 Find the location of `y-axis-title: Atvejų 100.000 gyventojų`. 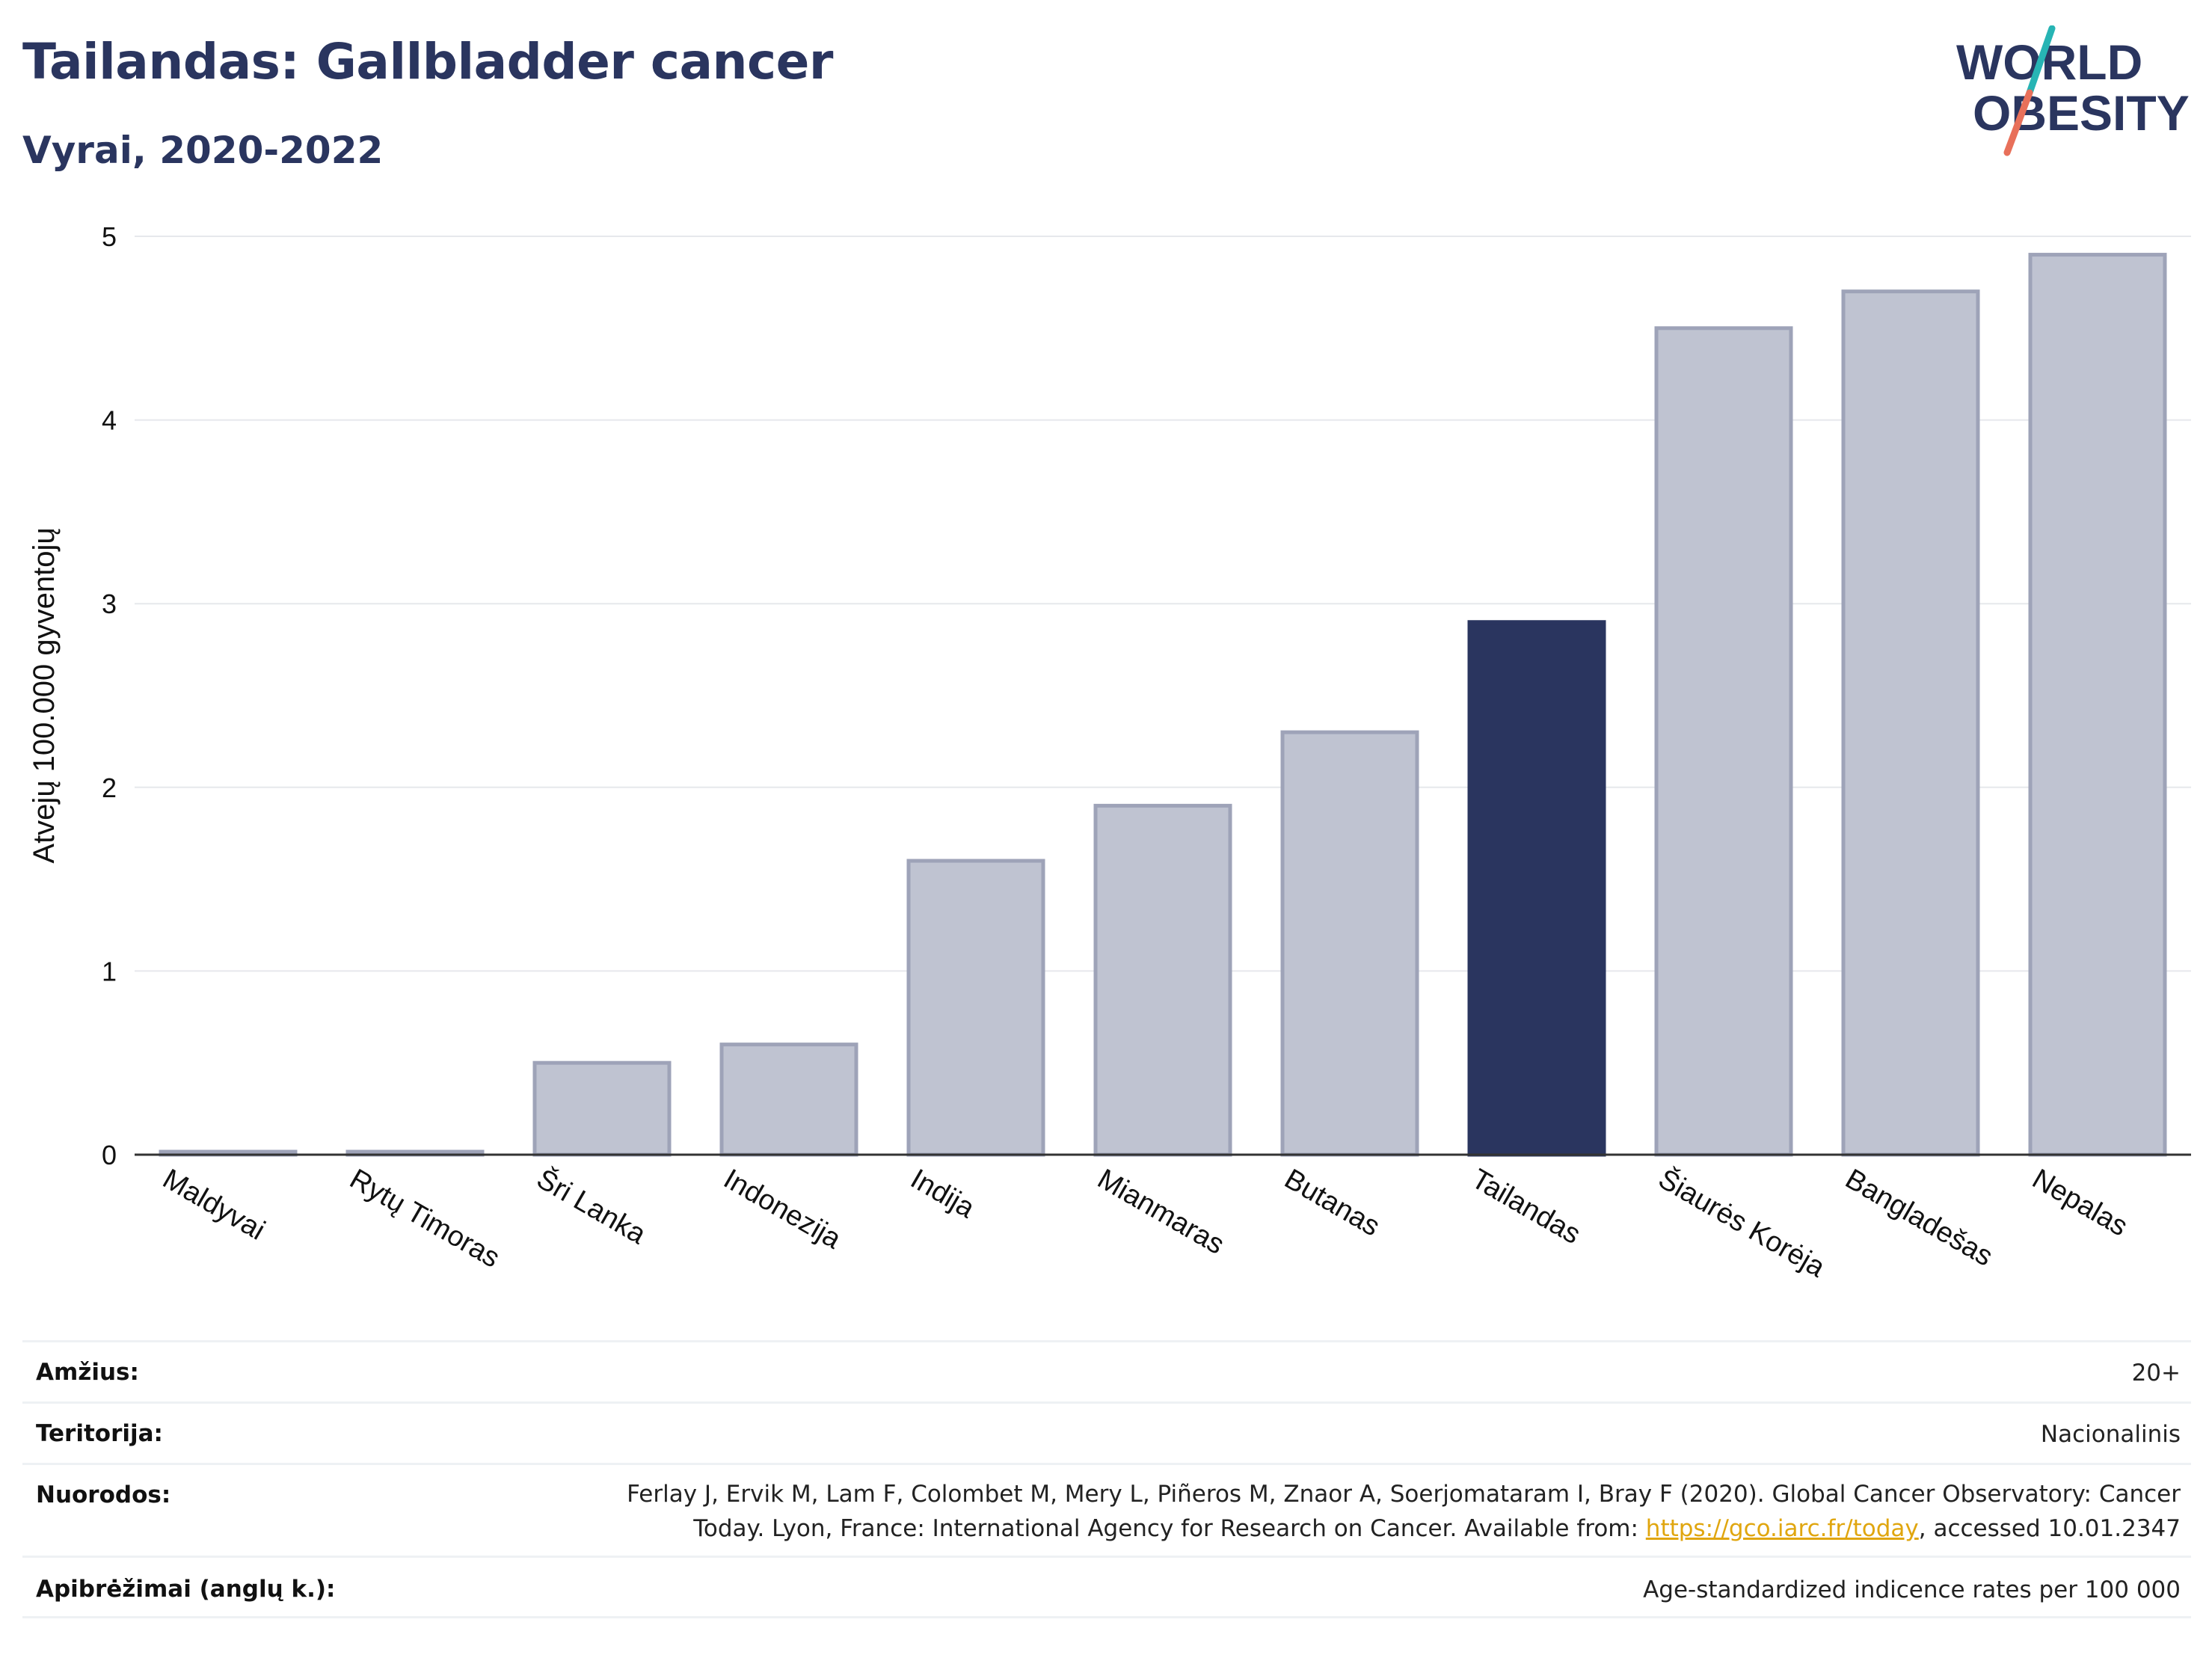

y-axis-title: Atvejų 100.000 gyventojų is located at coordinates (44, 695).